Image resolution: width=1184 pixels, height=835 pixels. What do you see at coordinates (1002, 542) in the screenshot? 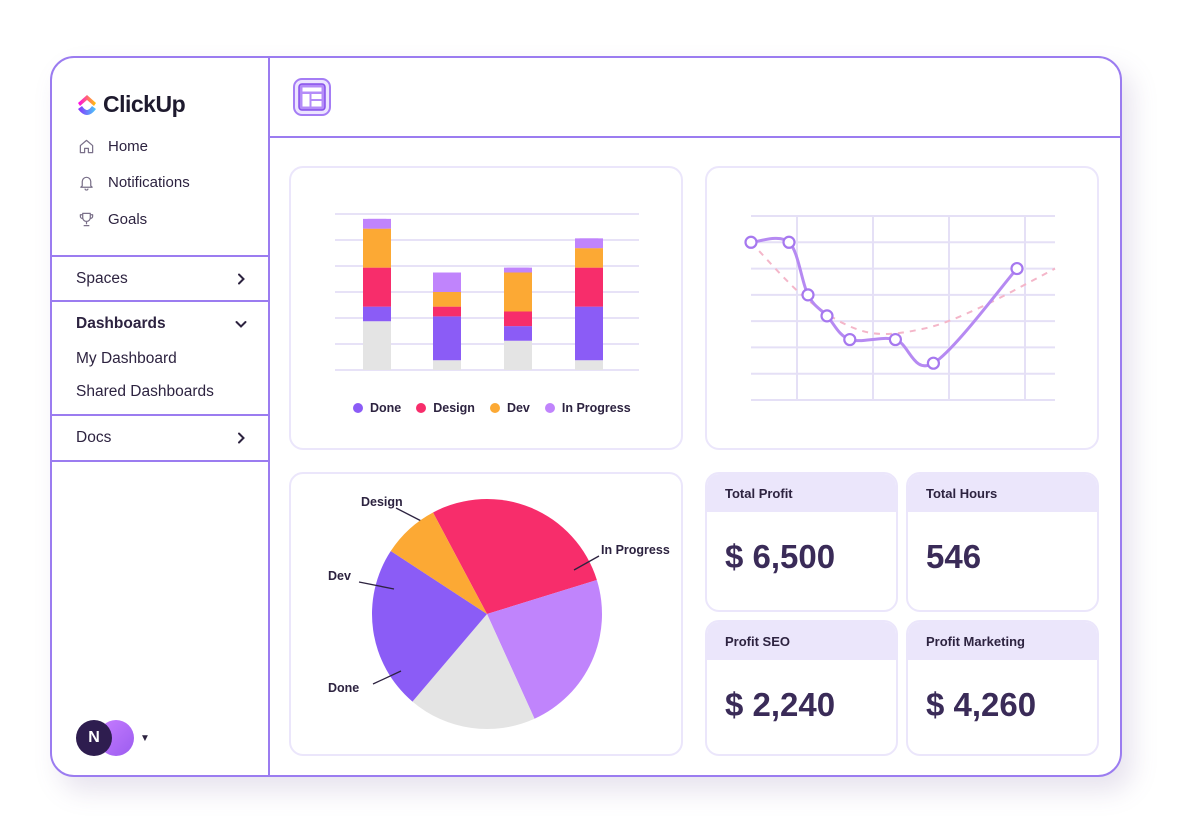
I see `stat-card-total-hours: Total Hours 546` at bounding box center [1002, 542].